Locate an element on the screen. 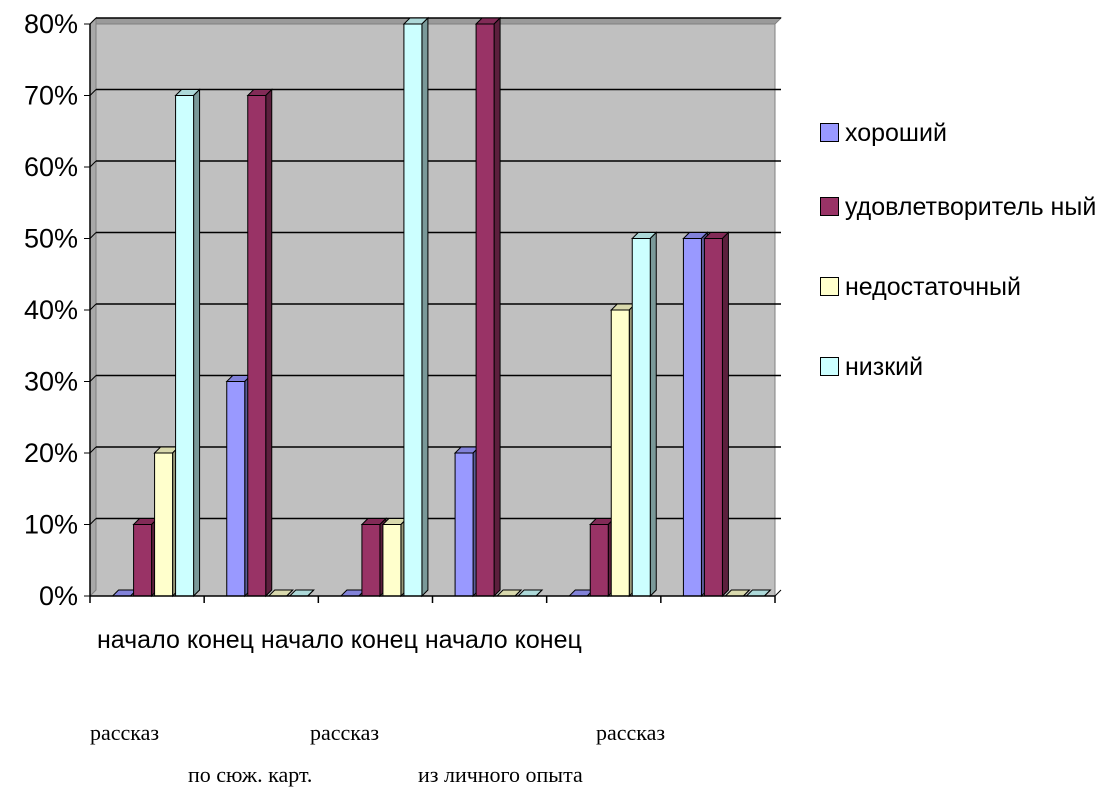 The height and width of the screenshot is (790, 1104). y-tick-label: 50% is located at coordinates (51, 239).